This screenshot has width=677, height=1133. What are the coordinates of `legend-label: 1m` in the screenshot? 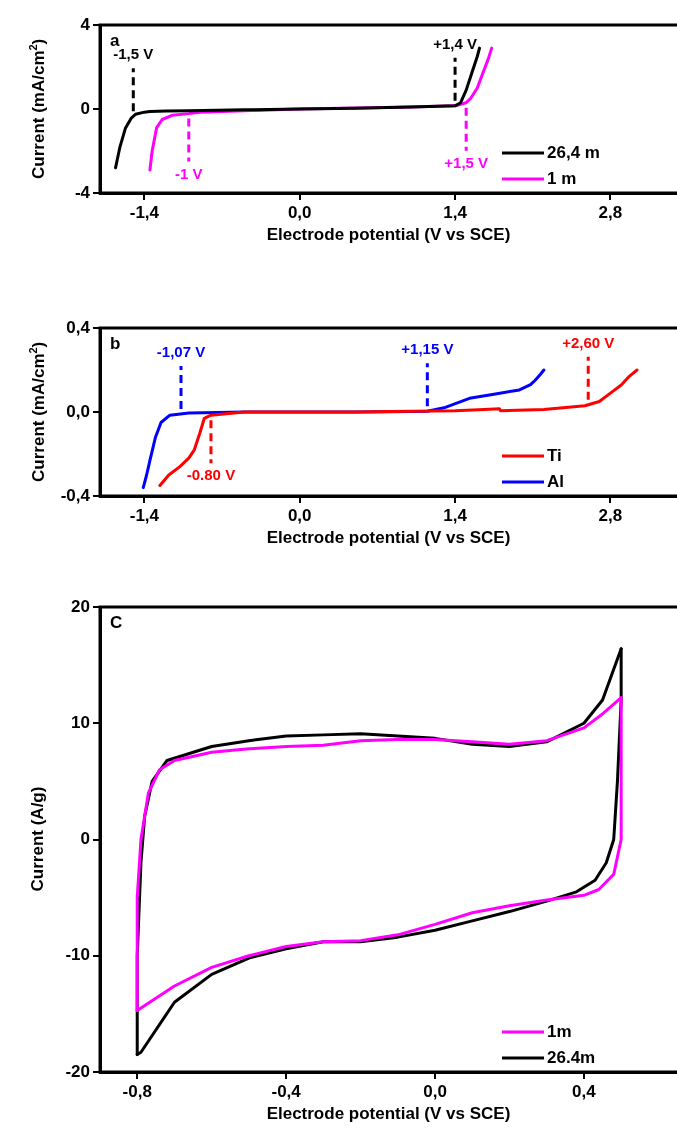 It's located at (559, 1031).